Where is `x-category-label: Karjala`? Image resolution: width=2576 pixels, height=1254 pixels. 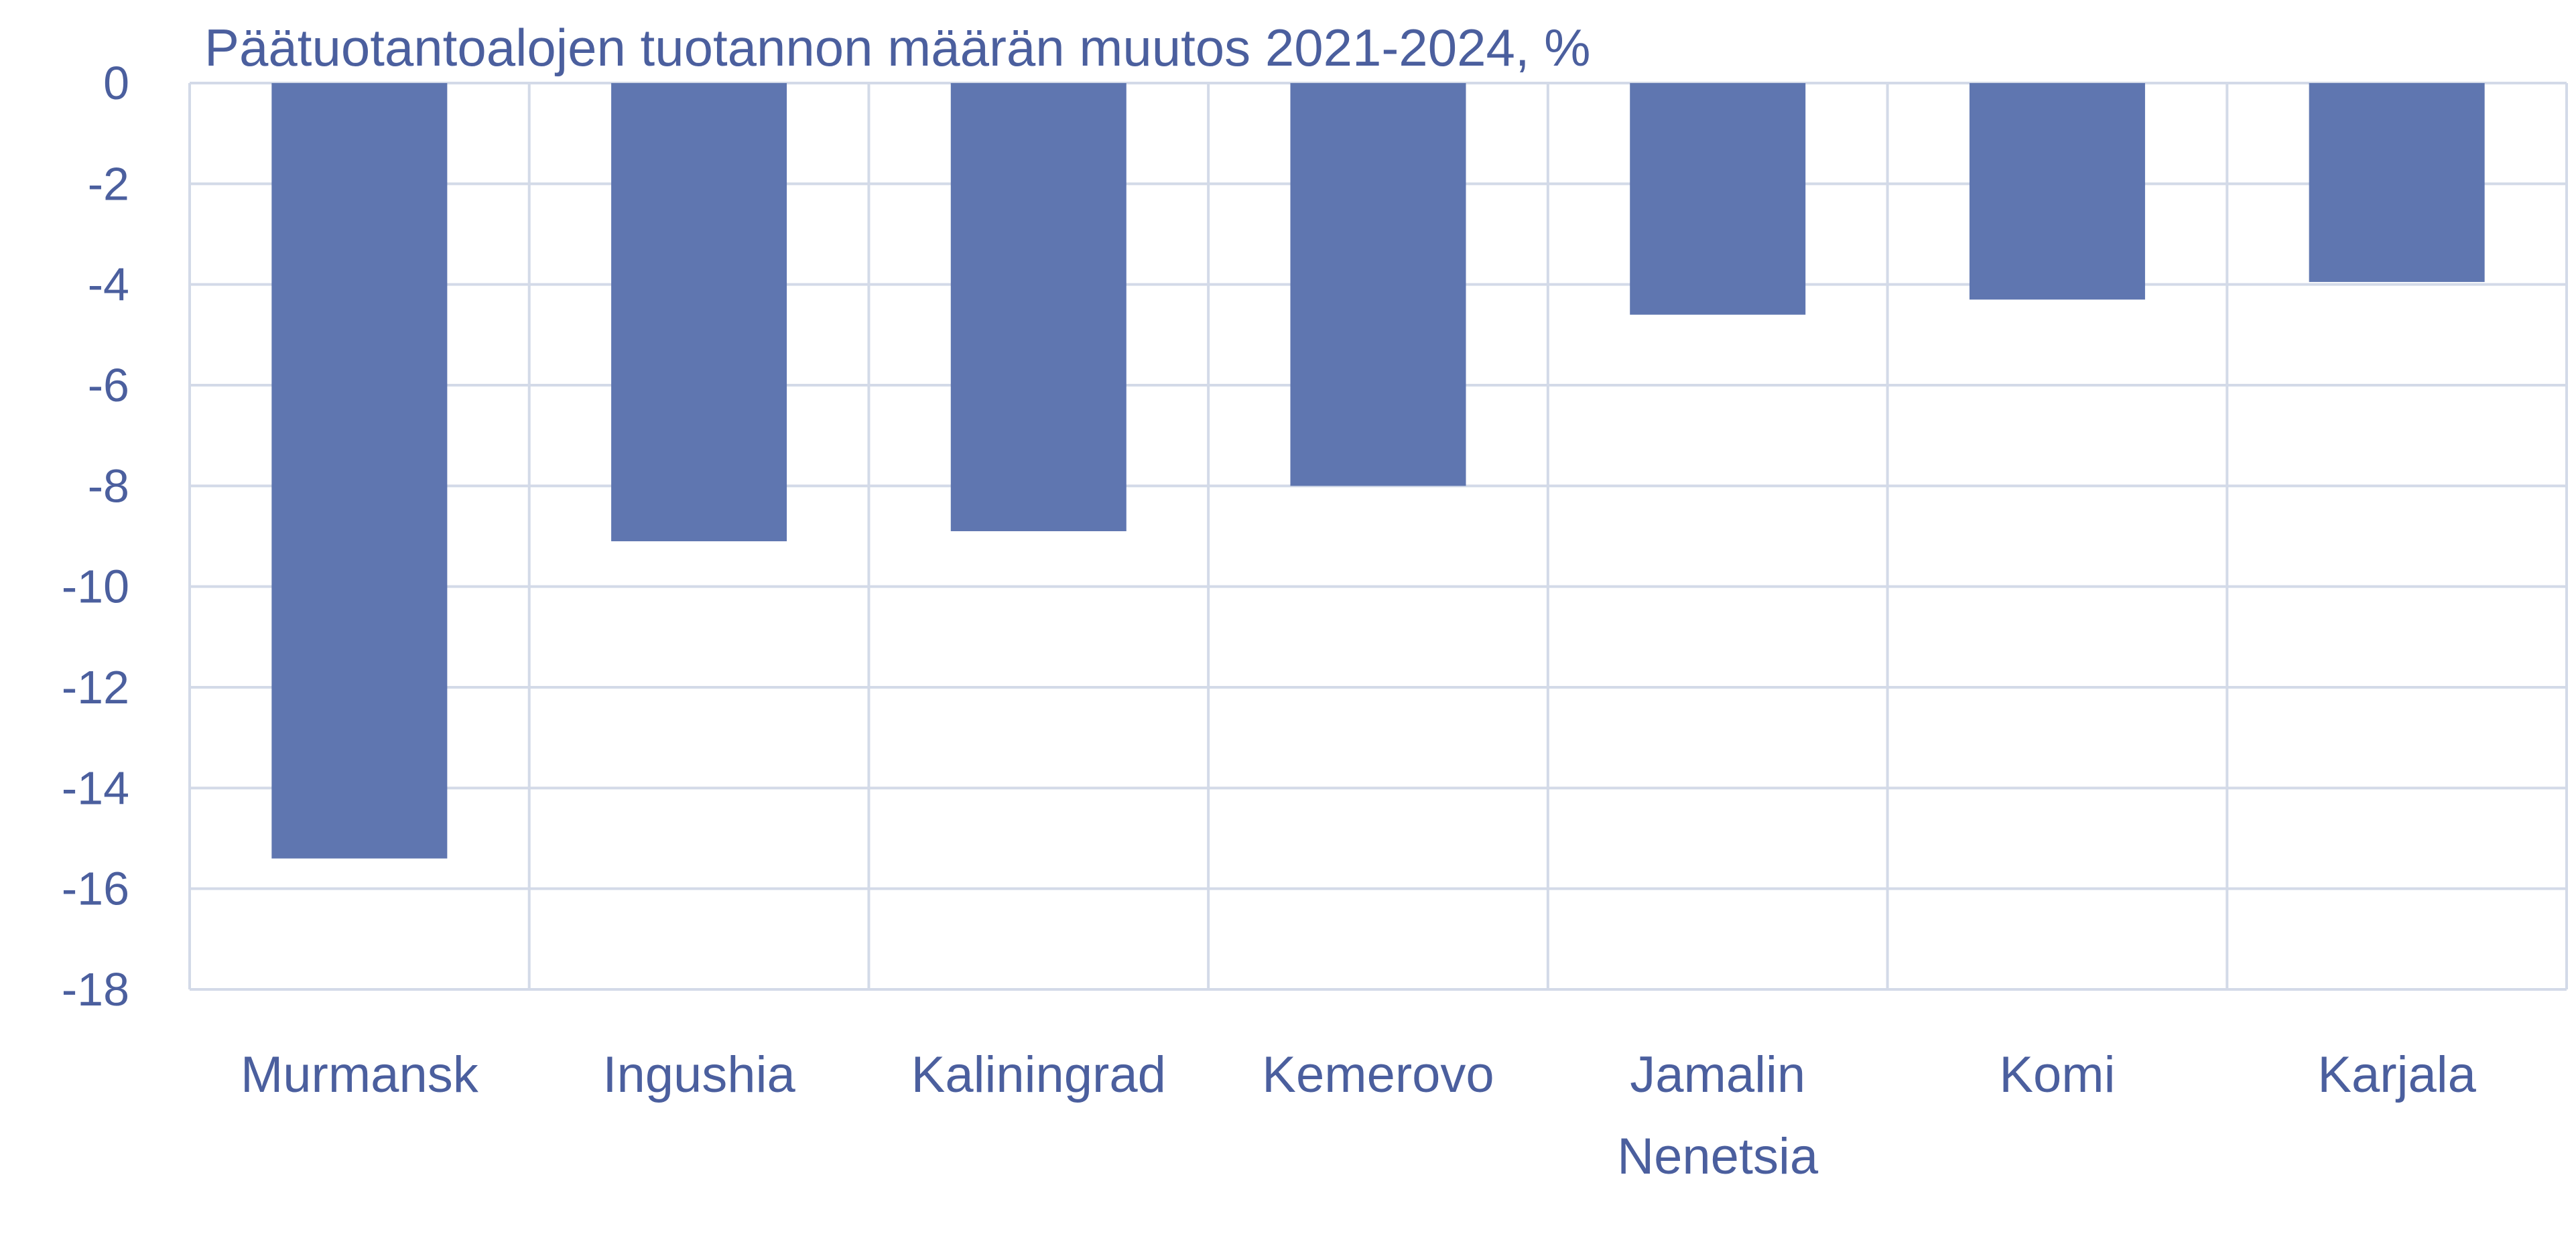 x-category-label: Karjala is located at coordinates (2396, 1074).